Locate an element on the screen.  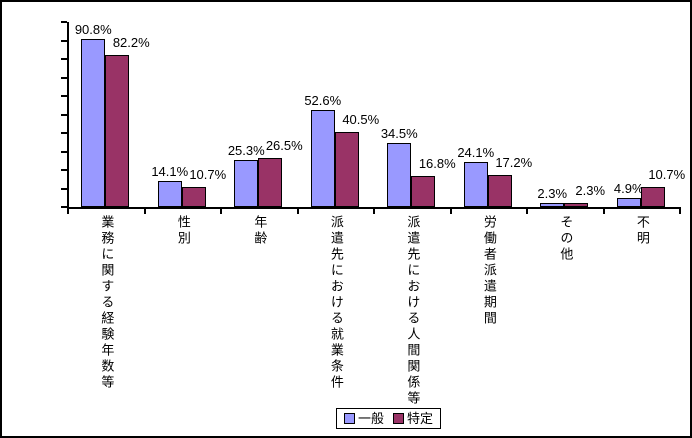
value-label: 16.8% is located at coordinates (437, 163).